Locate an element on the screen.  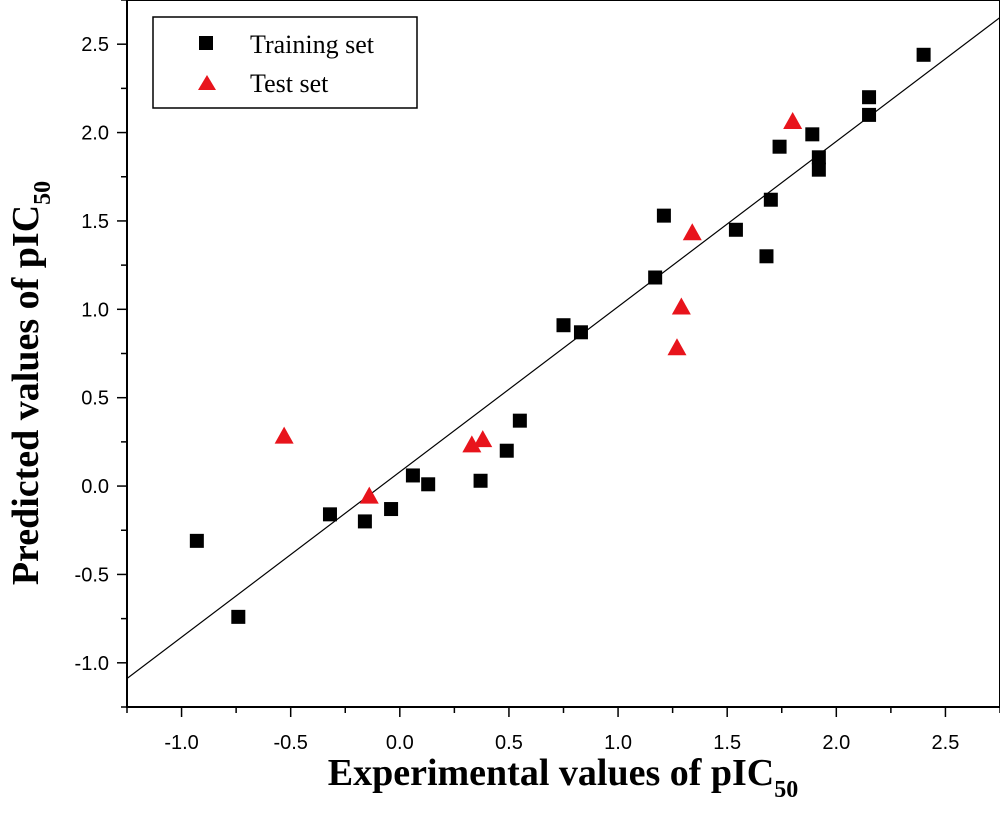
y-tick-label: 0.5 is located at coordinates (95, 399).